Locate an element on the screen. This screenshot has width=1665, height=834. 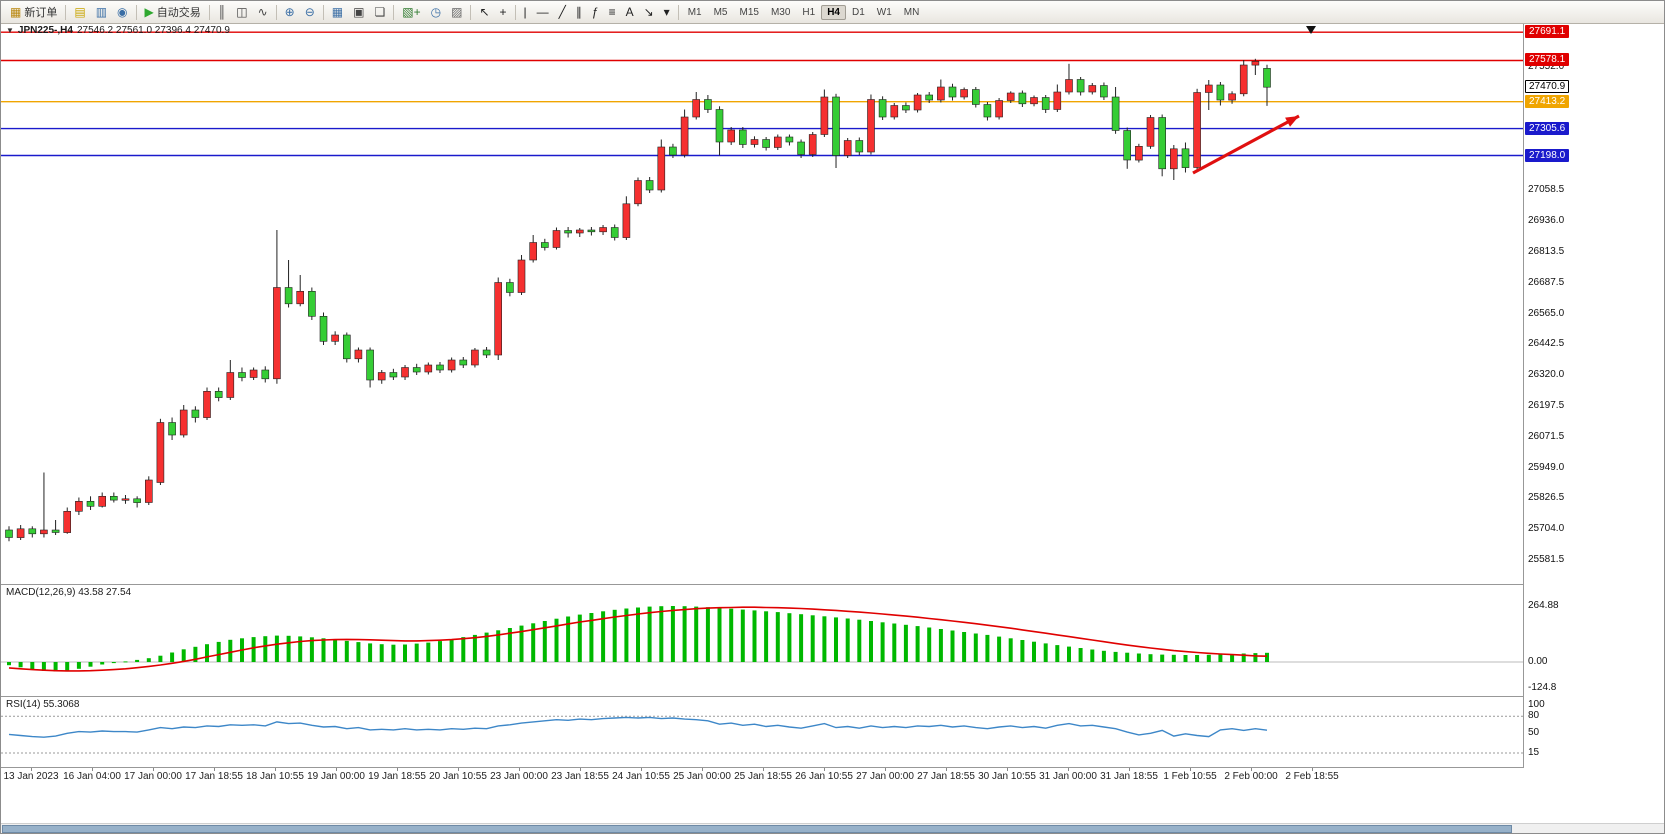
price-tick: 27058.5 is located at coordinates (1546, 190).